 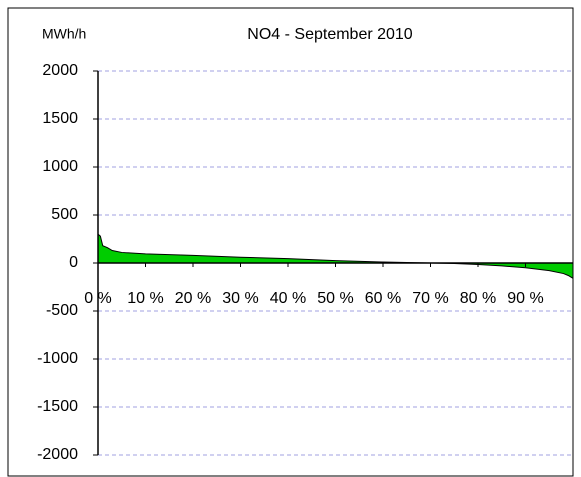 What do you see at coordinates (288, 298) in the screenshot?
I see `x-tick-label: 40 %` at bounding box center [288, 298].